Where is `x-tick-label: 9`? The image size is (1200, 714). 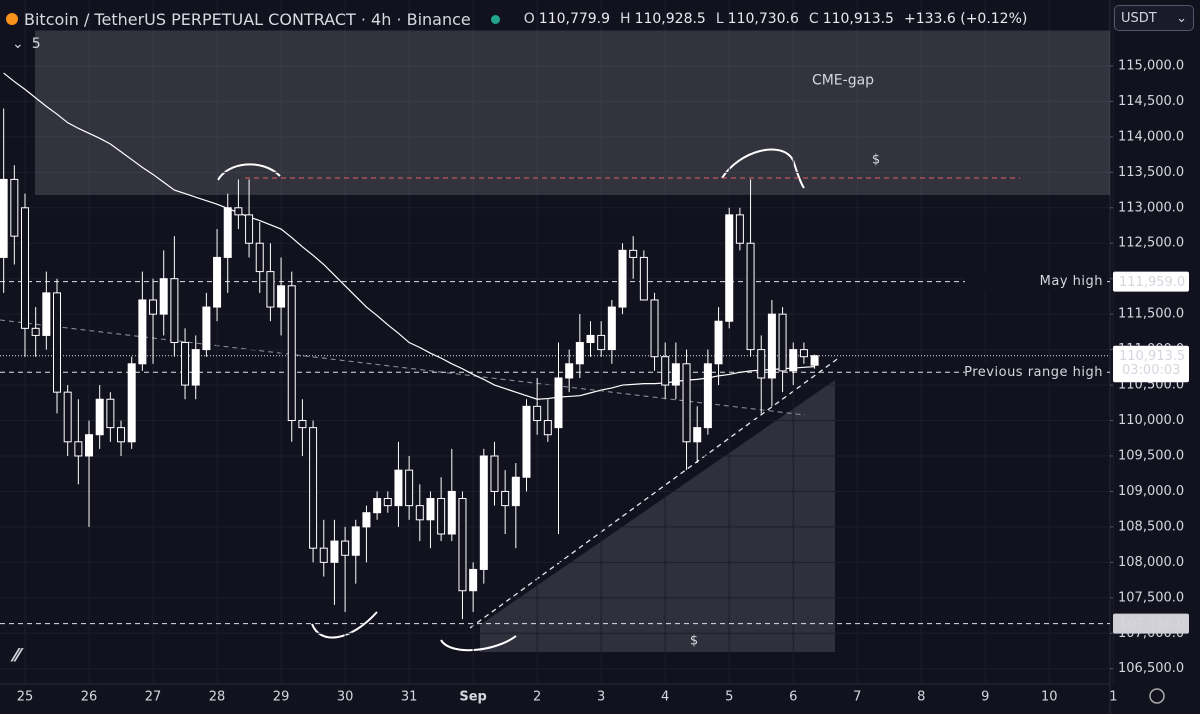 x-tick-label: 9 is located at coordinates (985, 697).